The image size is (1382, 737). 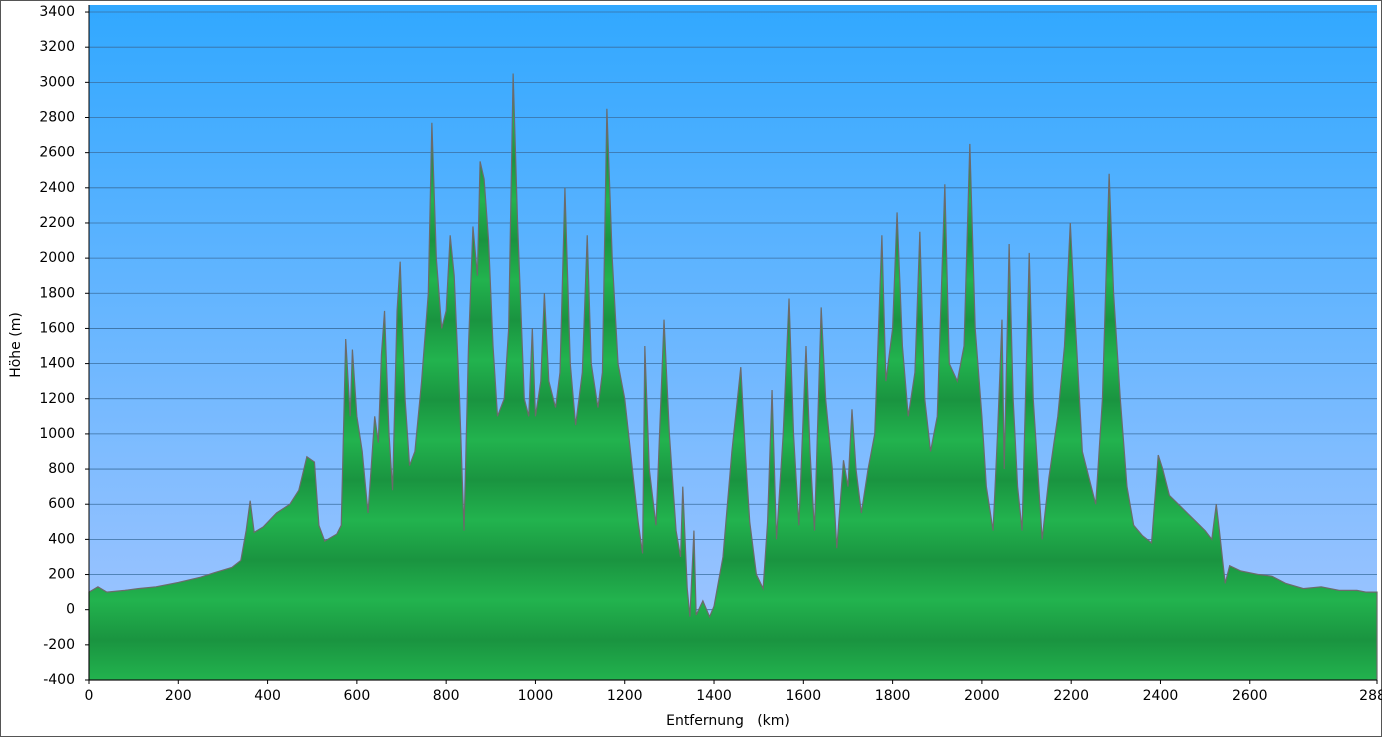 I want to click on y-tick-label: 3200, so click(x=57, y=47).